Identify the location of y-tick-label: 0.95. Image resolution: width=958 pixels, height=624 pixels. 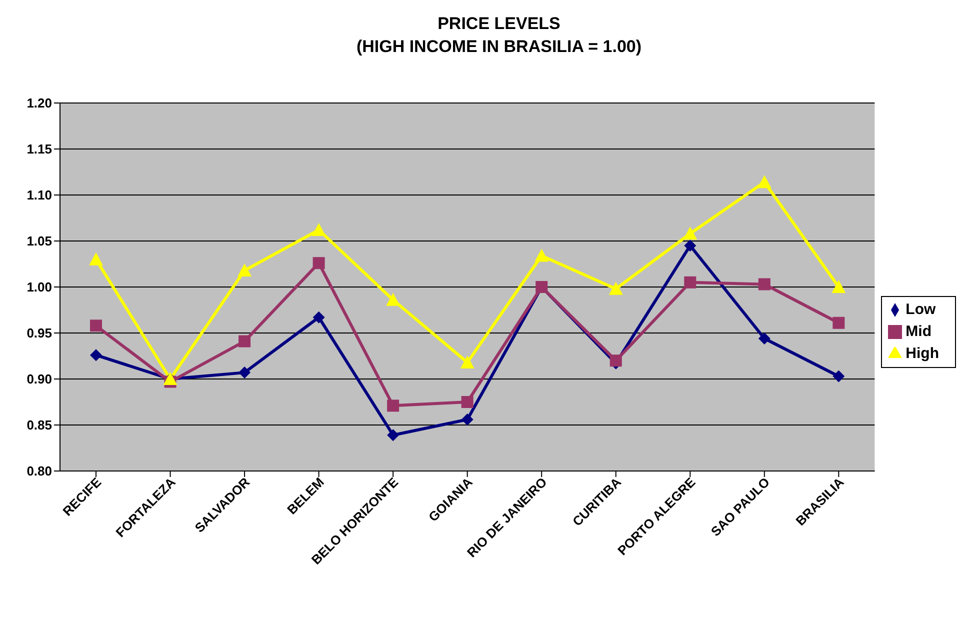
(39, 333).